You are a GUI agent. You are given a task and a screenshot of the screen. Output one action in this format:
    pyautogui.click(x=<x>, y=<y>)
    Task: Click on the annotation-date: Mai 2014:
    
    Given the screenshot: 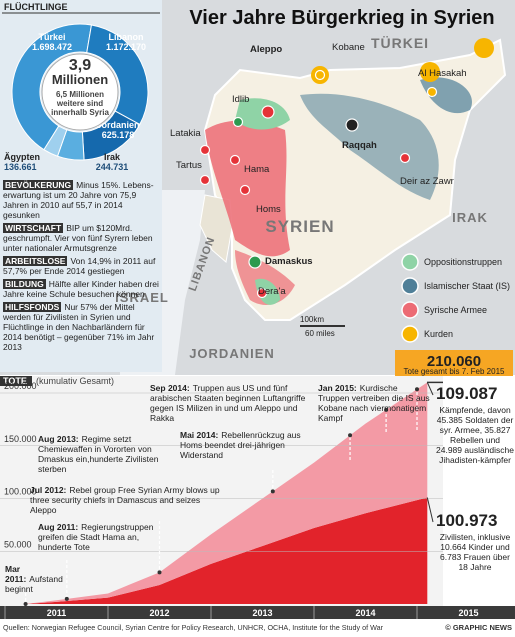 What is the action you would take?
    pyautogui.click(x=199, y=435)
    